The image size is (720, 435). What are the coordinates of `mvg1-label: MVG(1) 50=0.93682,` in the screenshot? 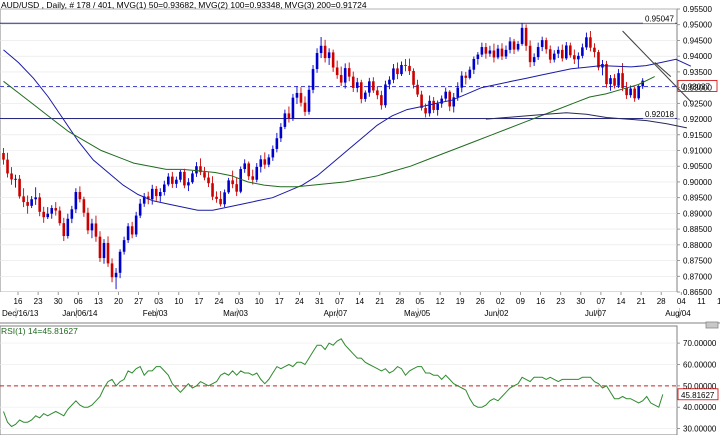 It's located at (157, 5).